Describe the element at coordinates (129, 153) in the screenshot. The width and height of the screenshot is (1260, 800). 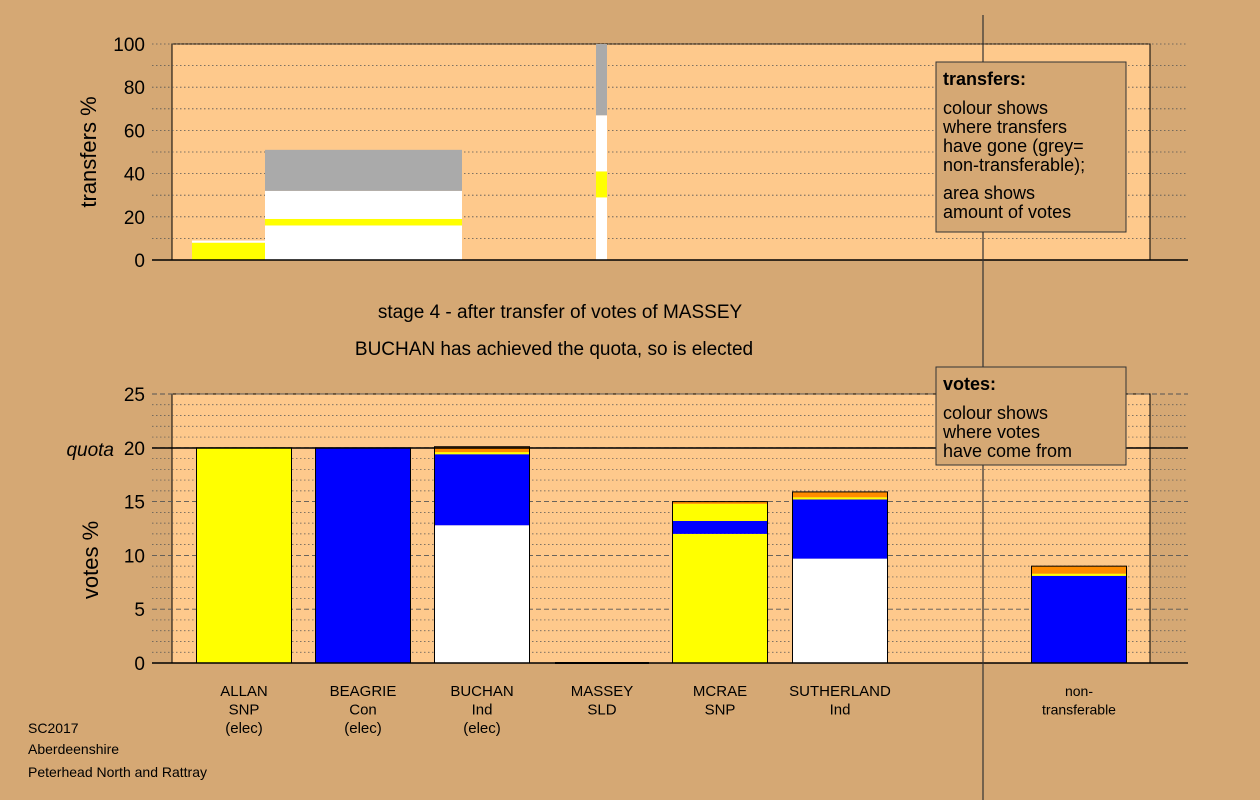
I see `transfers-y-ticks: 0 20 40 60 80 100` at that location.